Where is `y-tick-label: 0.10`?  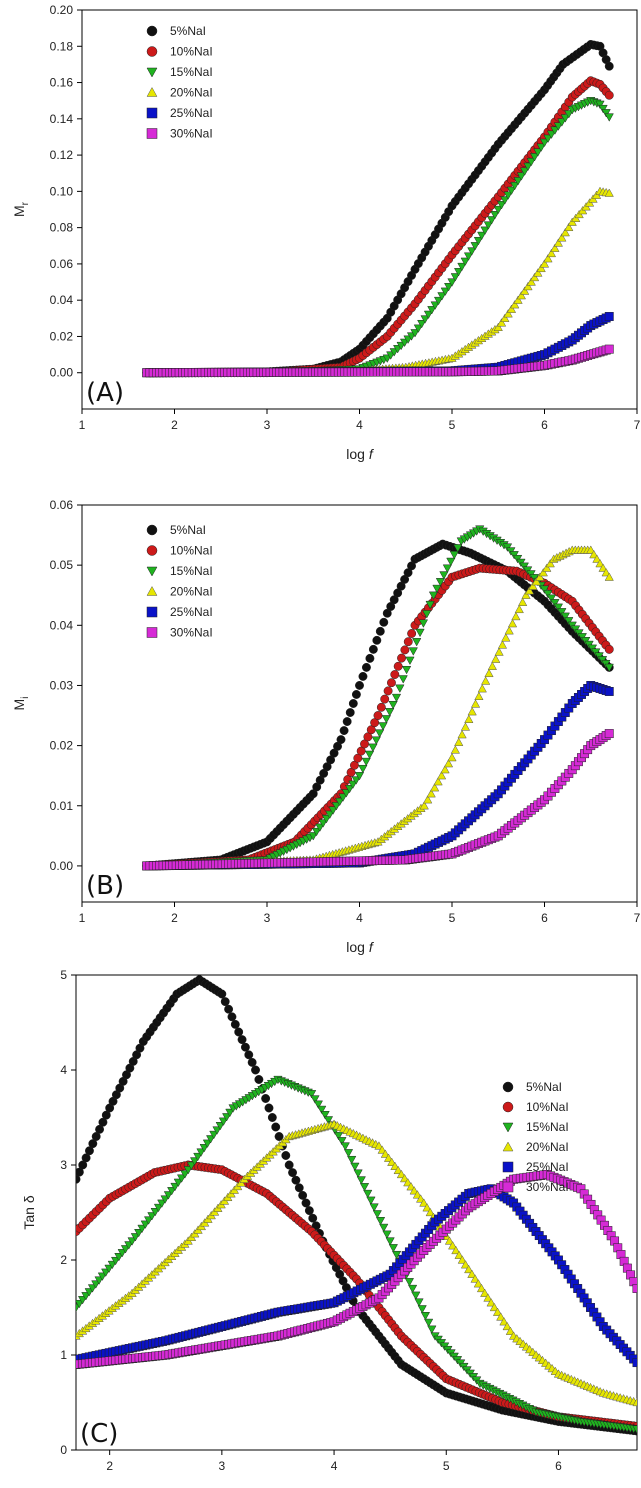
y-tick-label: 0.10 is located at coordinates (62, 191).